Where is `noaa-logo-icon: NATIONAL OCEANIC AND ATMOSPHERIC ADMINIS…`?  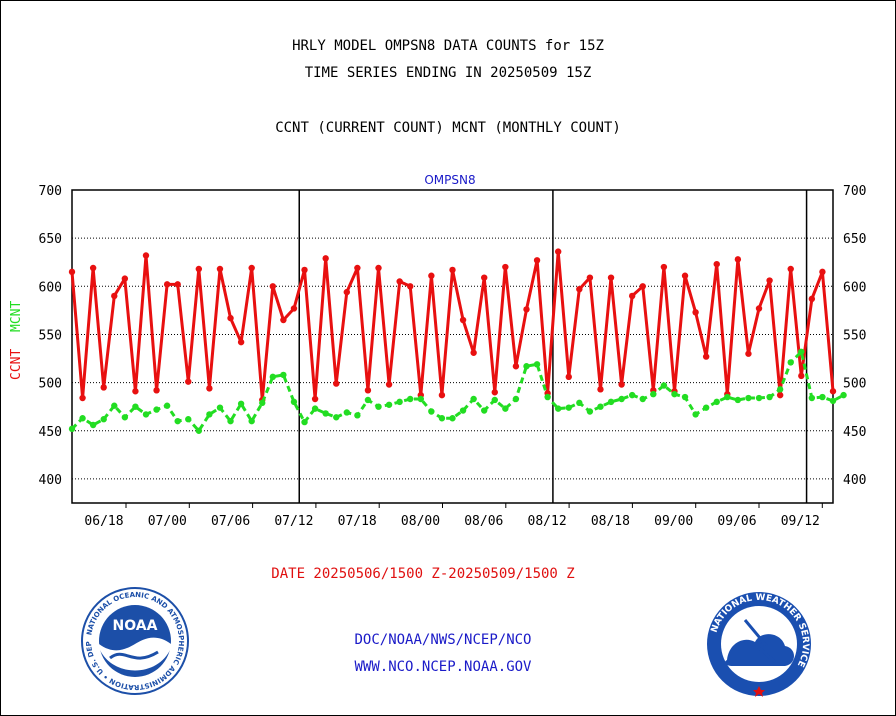
noaa-logo-icon: NATIONAL OCEANIC AND ATMOSPHERIC ADMINIS… is located at coordinates (134, 640).